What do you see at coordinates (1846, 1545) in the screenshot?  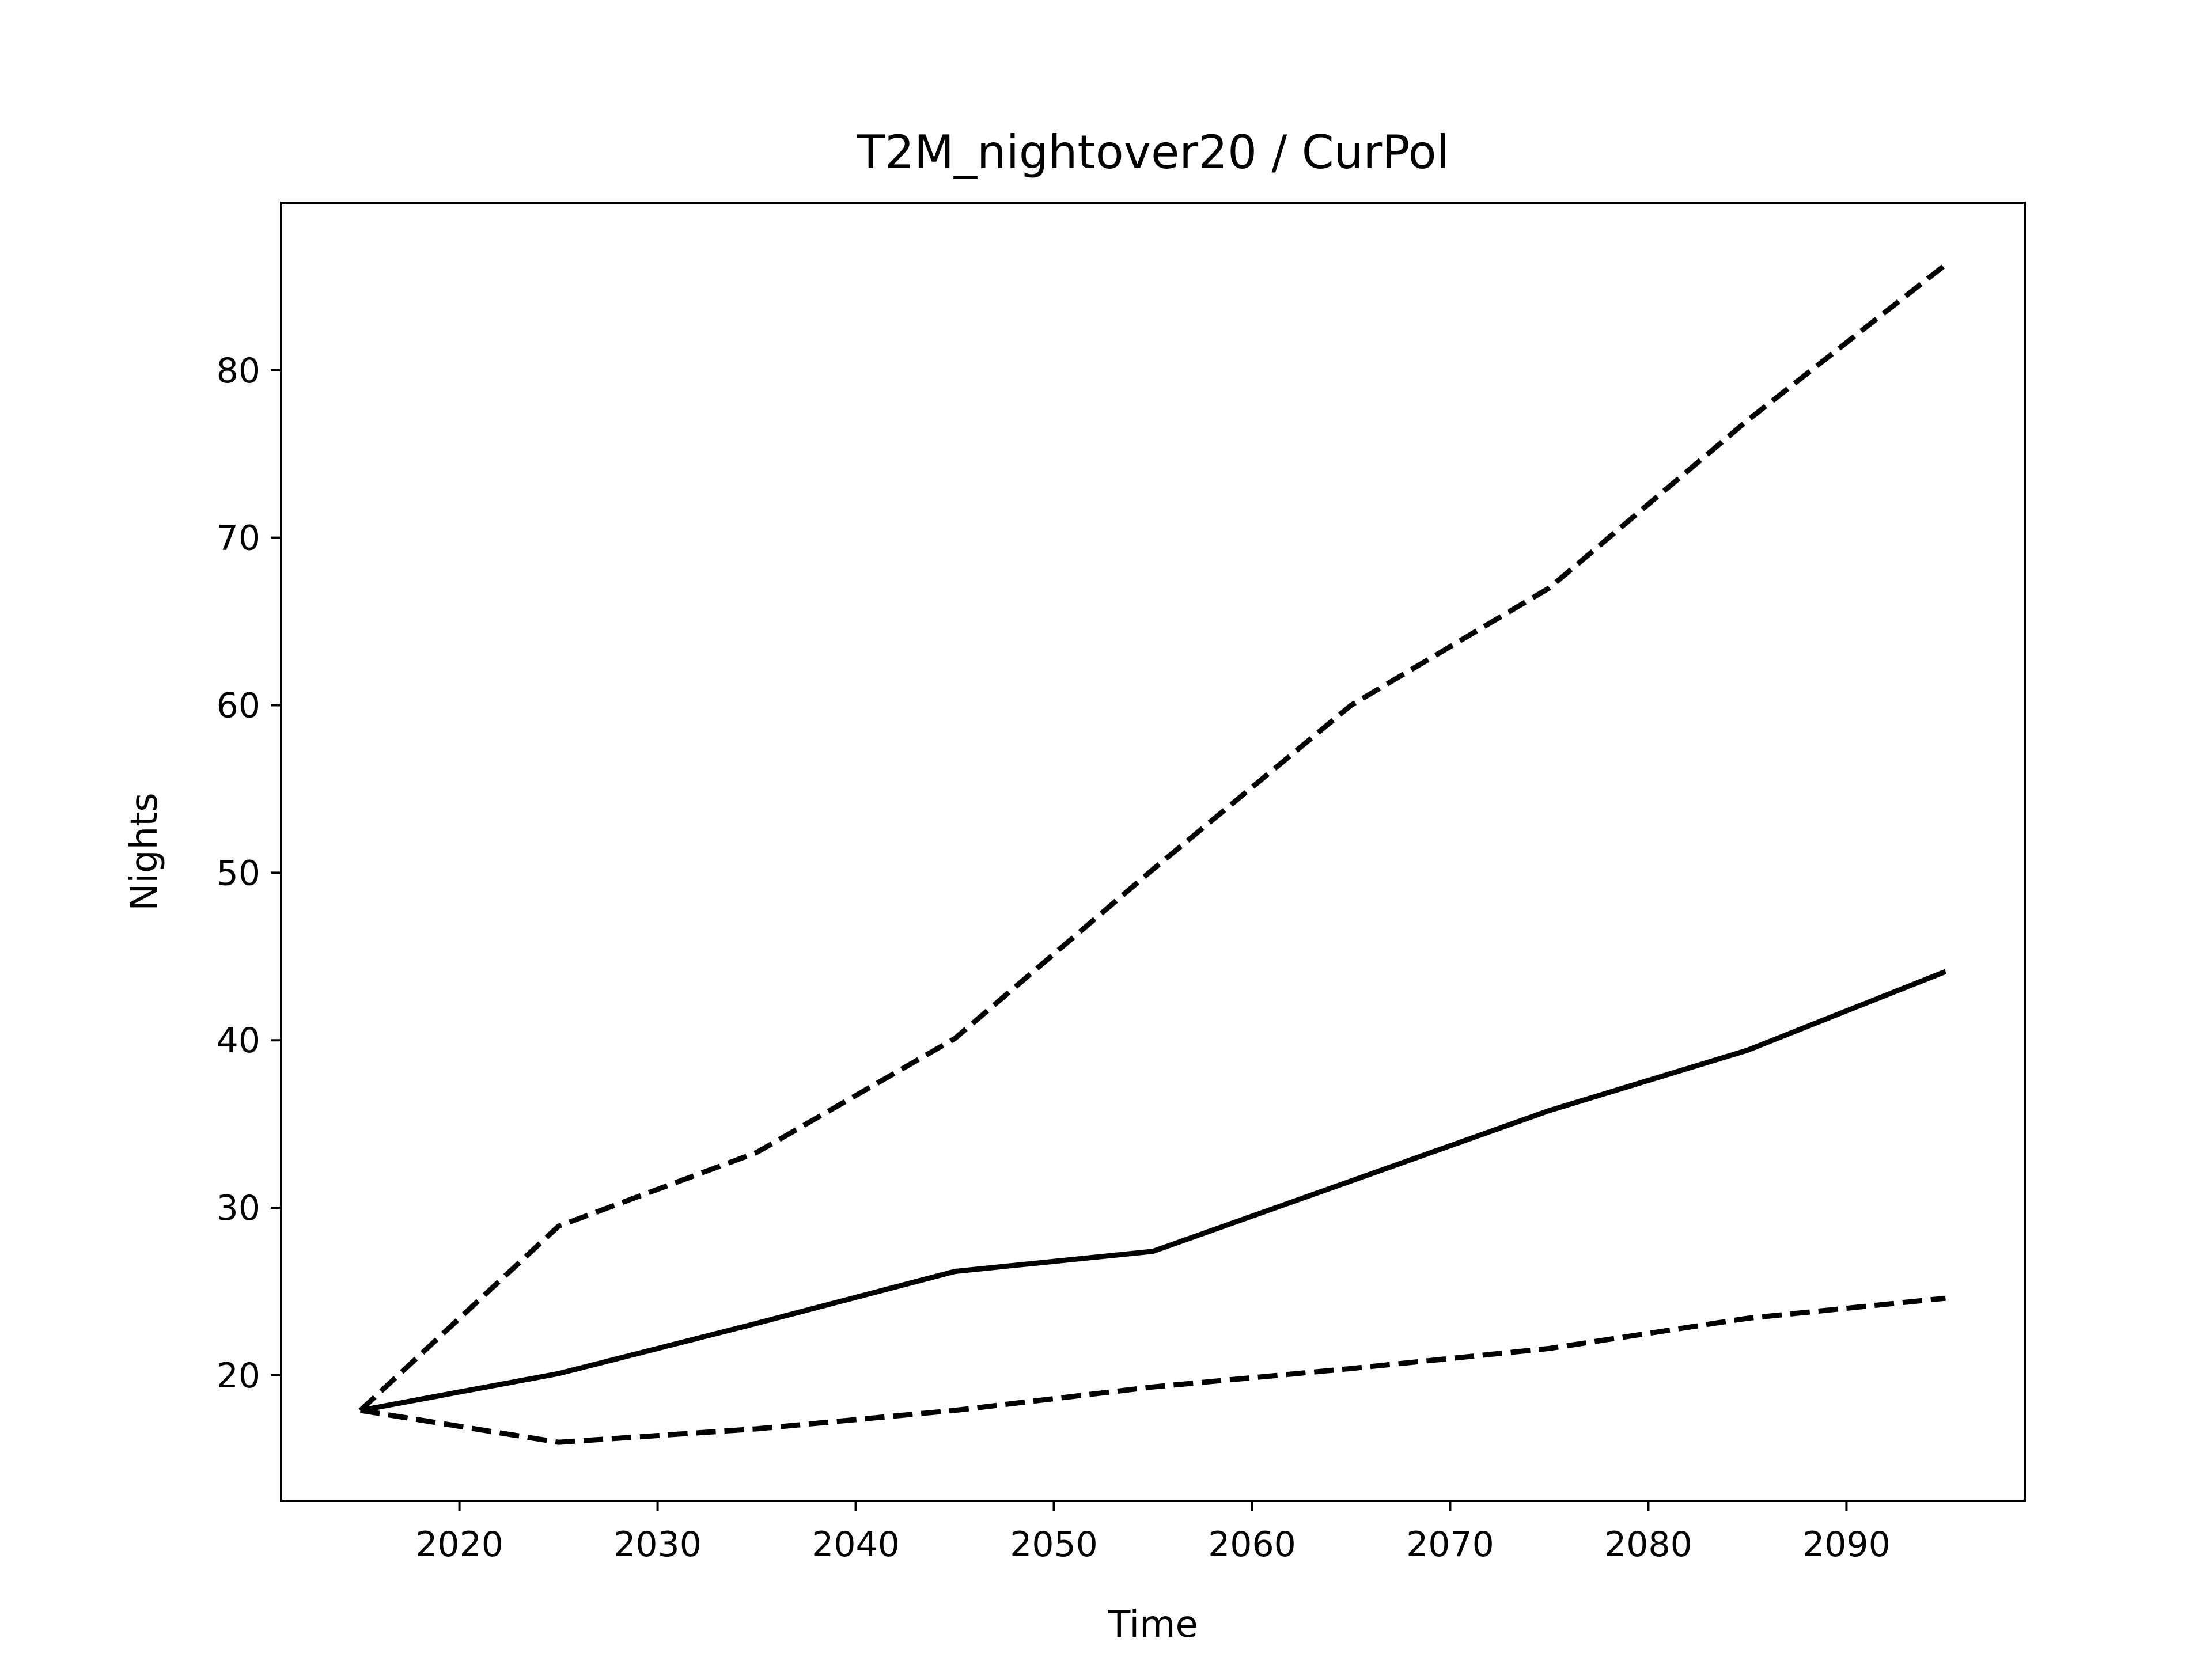 I see `x-tick-label: 2090` at bounding box center [1846, 1545].